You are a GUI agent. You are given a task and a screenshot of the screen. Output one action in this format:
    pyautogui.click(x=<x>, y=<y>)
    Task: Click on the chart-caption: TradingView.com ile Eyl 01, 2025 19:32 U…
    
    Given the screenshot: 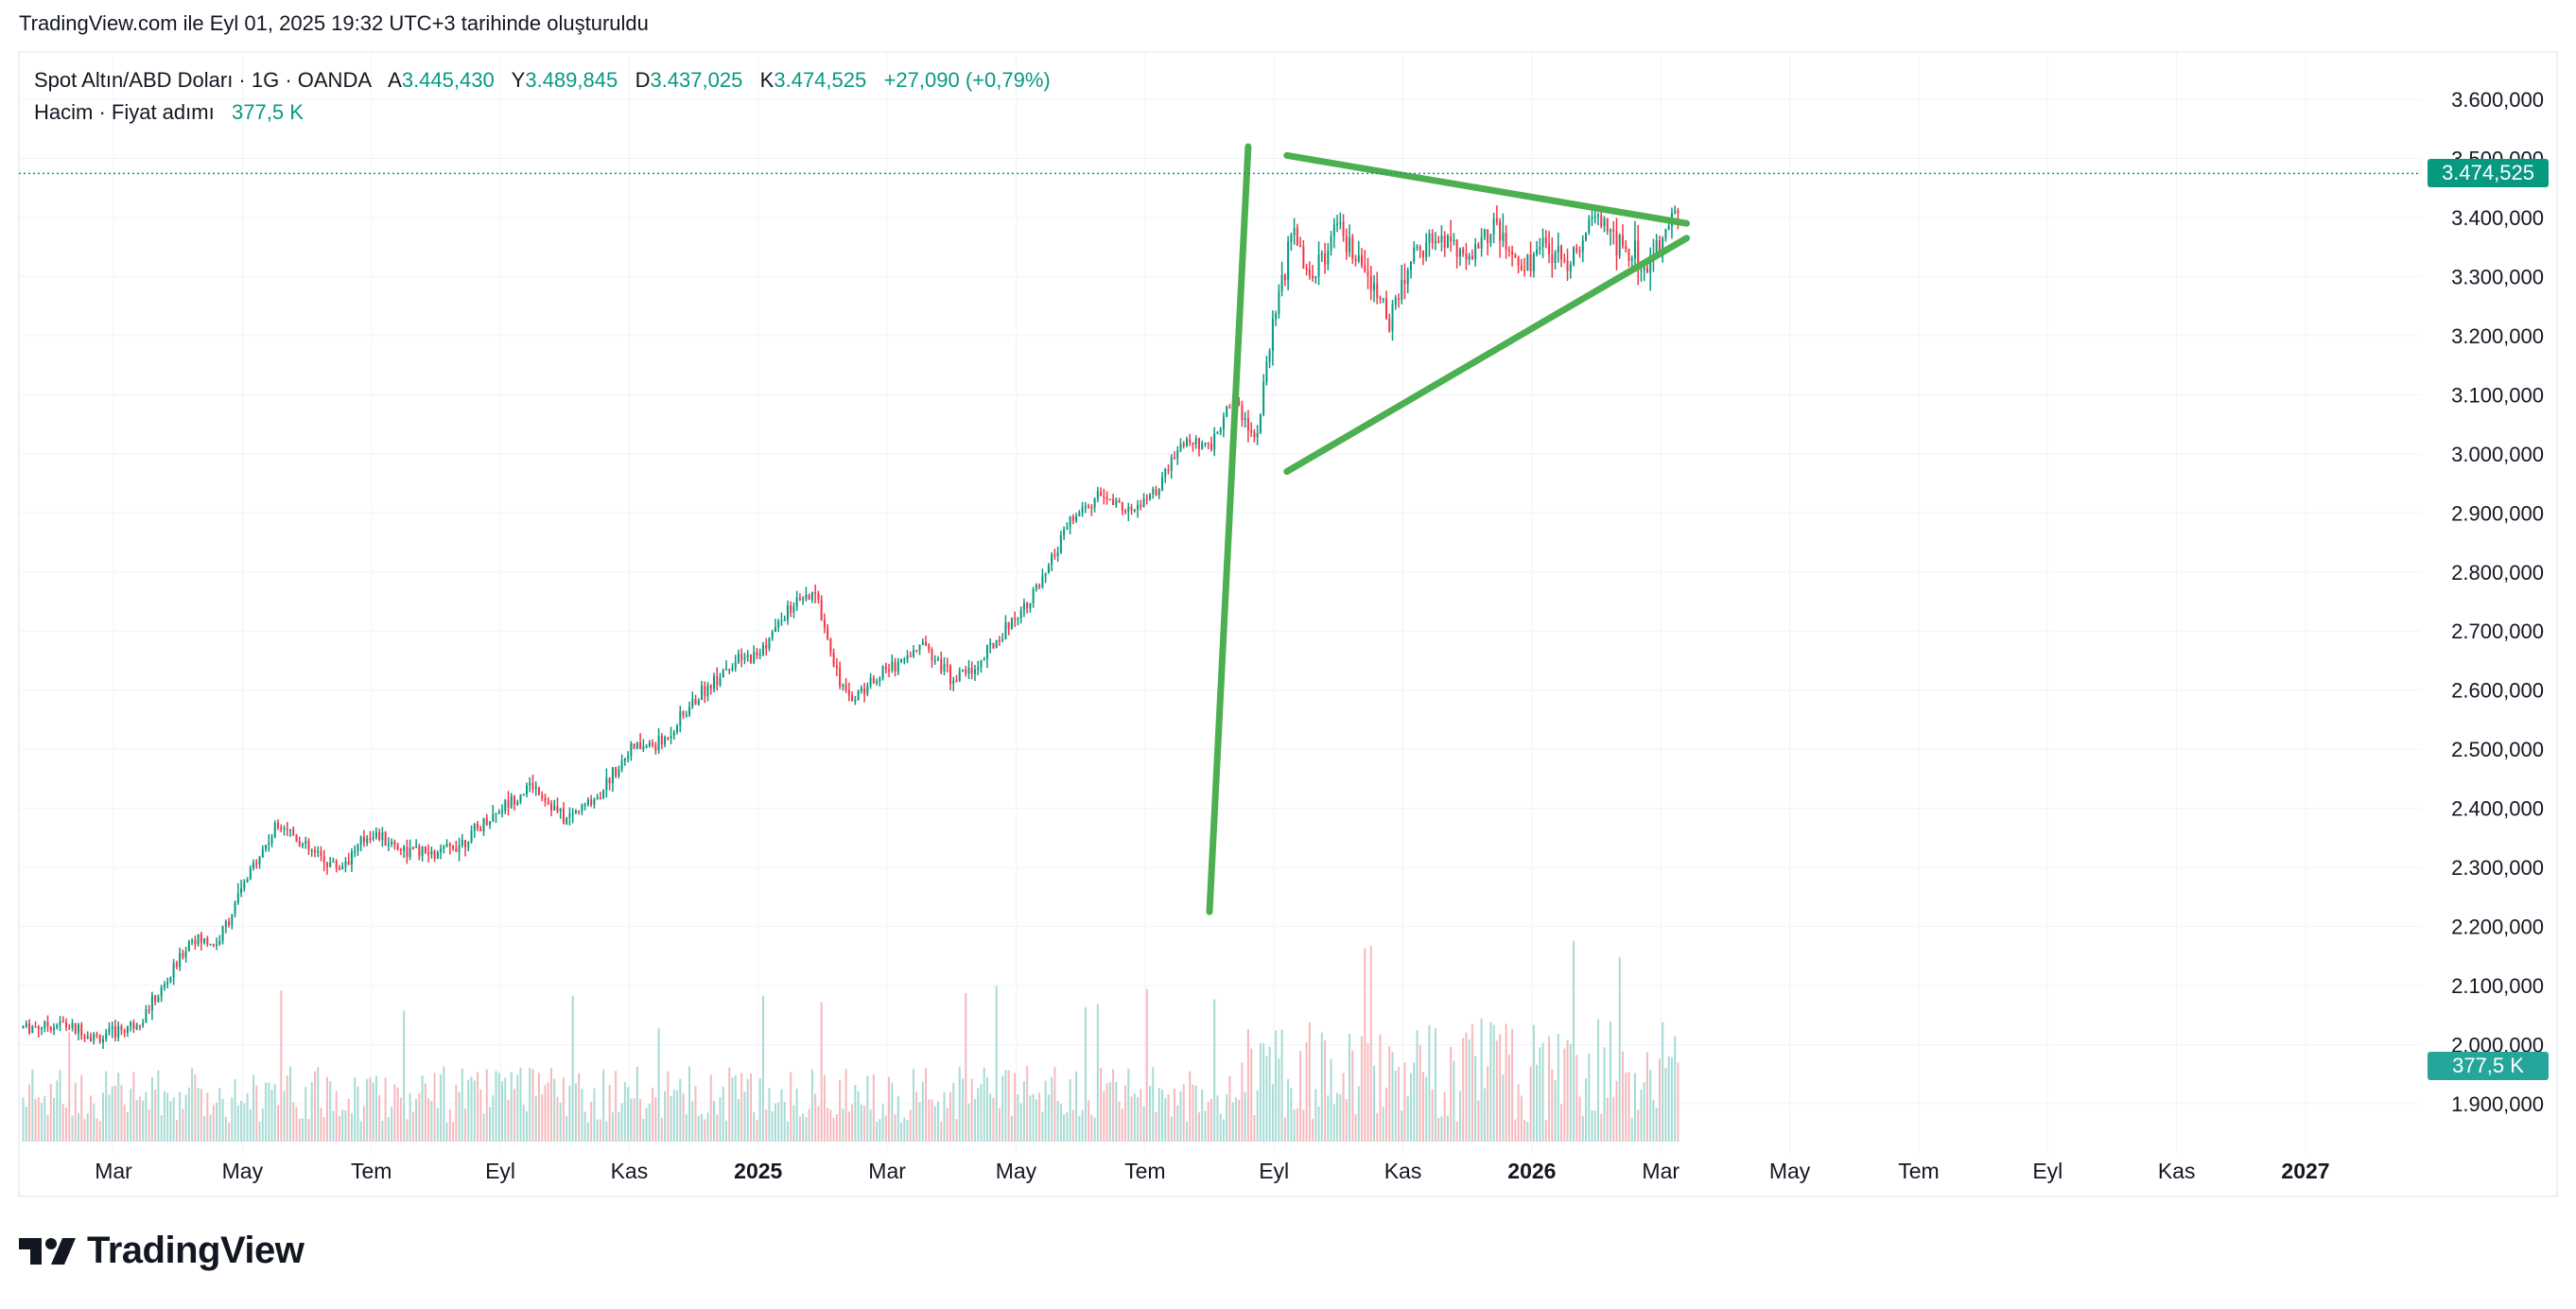 What is the action you would take?
    pyautogui.click(x=334, y=23)
    